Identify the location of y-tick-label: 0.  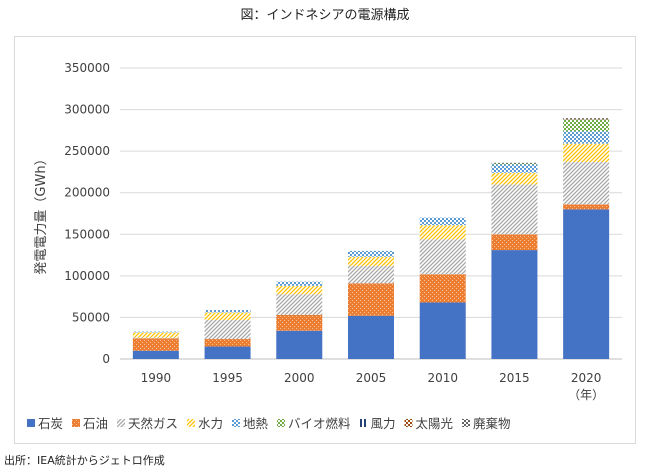
(106, 359).